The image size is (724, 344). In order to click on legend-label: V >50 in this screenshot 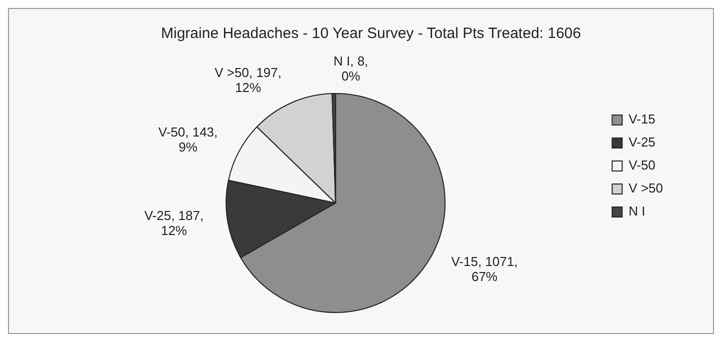, I will do `click(646, 188)`.